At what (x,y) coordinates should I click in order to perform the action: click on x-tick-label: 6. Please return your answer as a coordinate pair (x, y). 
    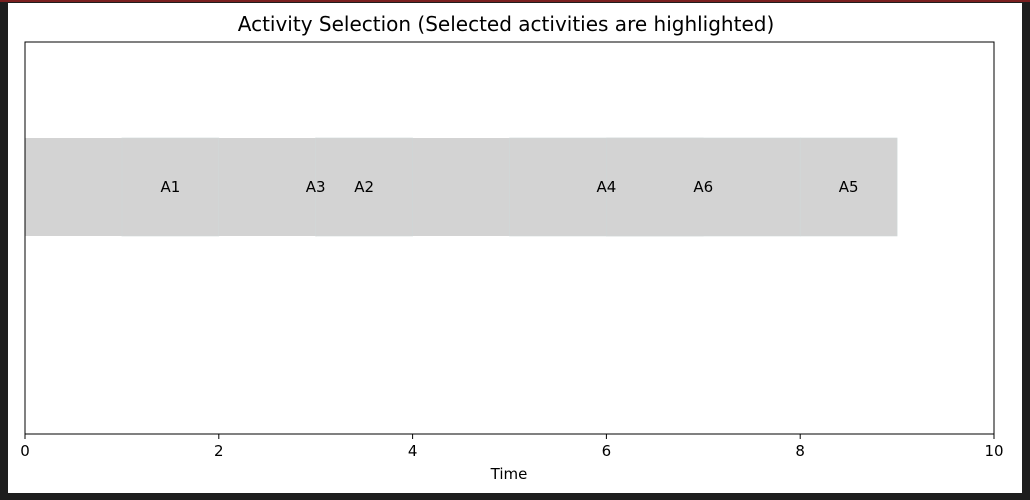
    Looking at the image, I should click on (607, 451).